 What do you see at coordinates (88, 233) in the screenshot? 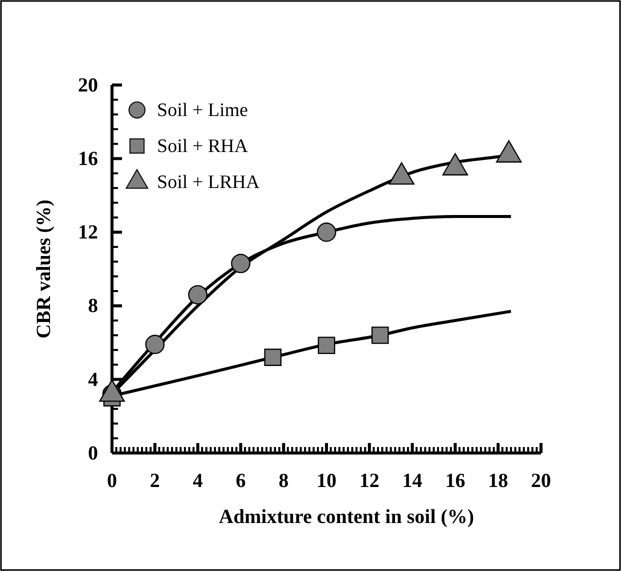
I see `y-tick-label: 12` at bounding box center [88, 233].